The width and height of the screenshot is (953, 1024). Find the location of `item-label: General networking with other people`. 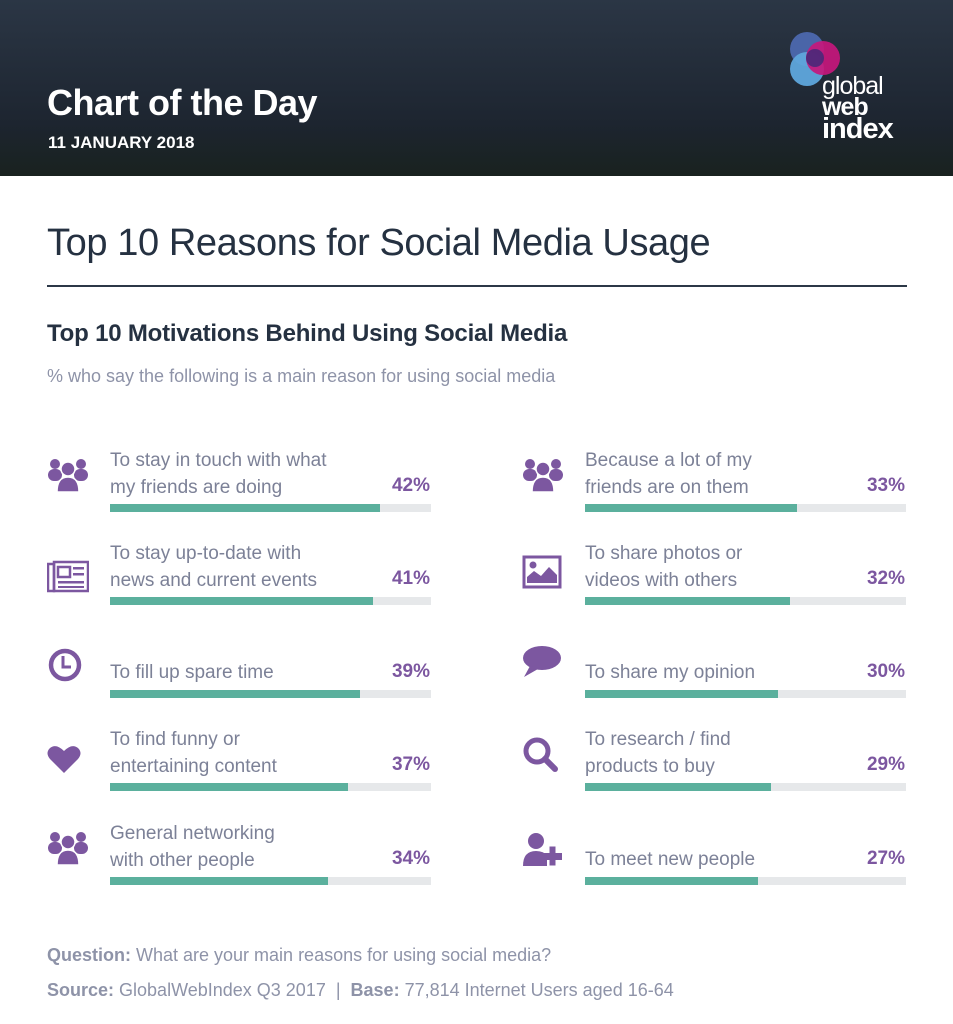

item-label: General networking with other people is located at coordinates (192, 847).